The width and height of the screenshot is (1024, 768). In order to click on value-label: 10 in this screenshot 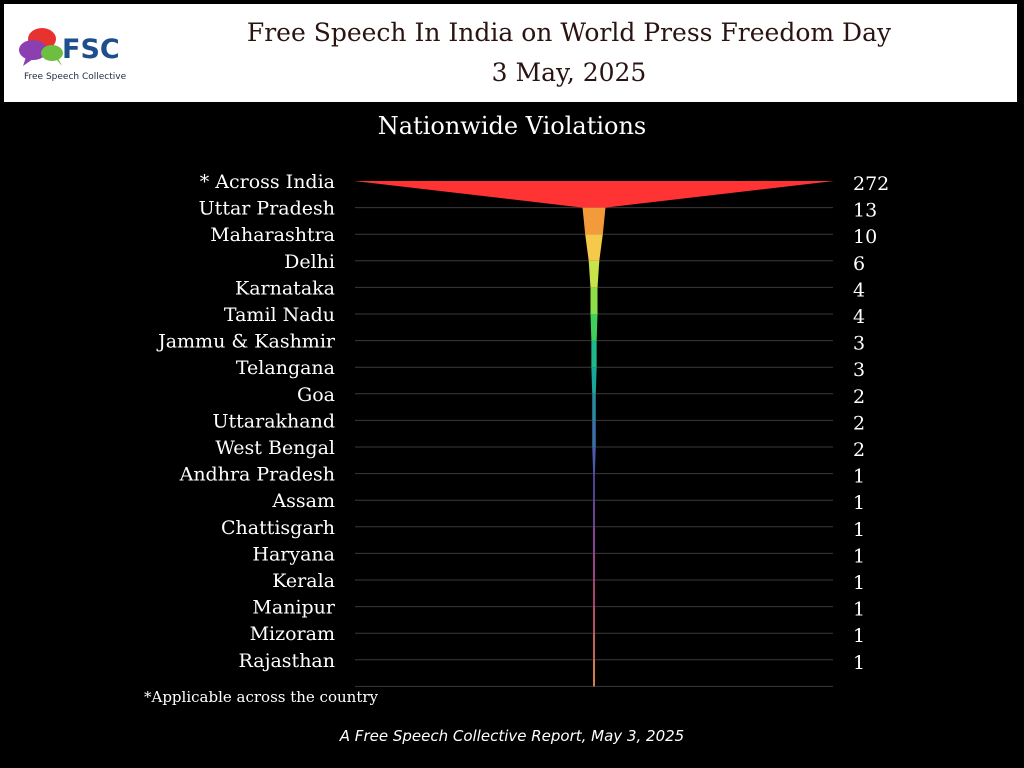, I will do `click(865, 237)`.